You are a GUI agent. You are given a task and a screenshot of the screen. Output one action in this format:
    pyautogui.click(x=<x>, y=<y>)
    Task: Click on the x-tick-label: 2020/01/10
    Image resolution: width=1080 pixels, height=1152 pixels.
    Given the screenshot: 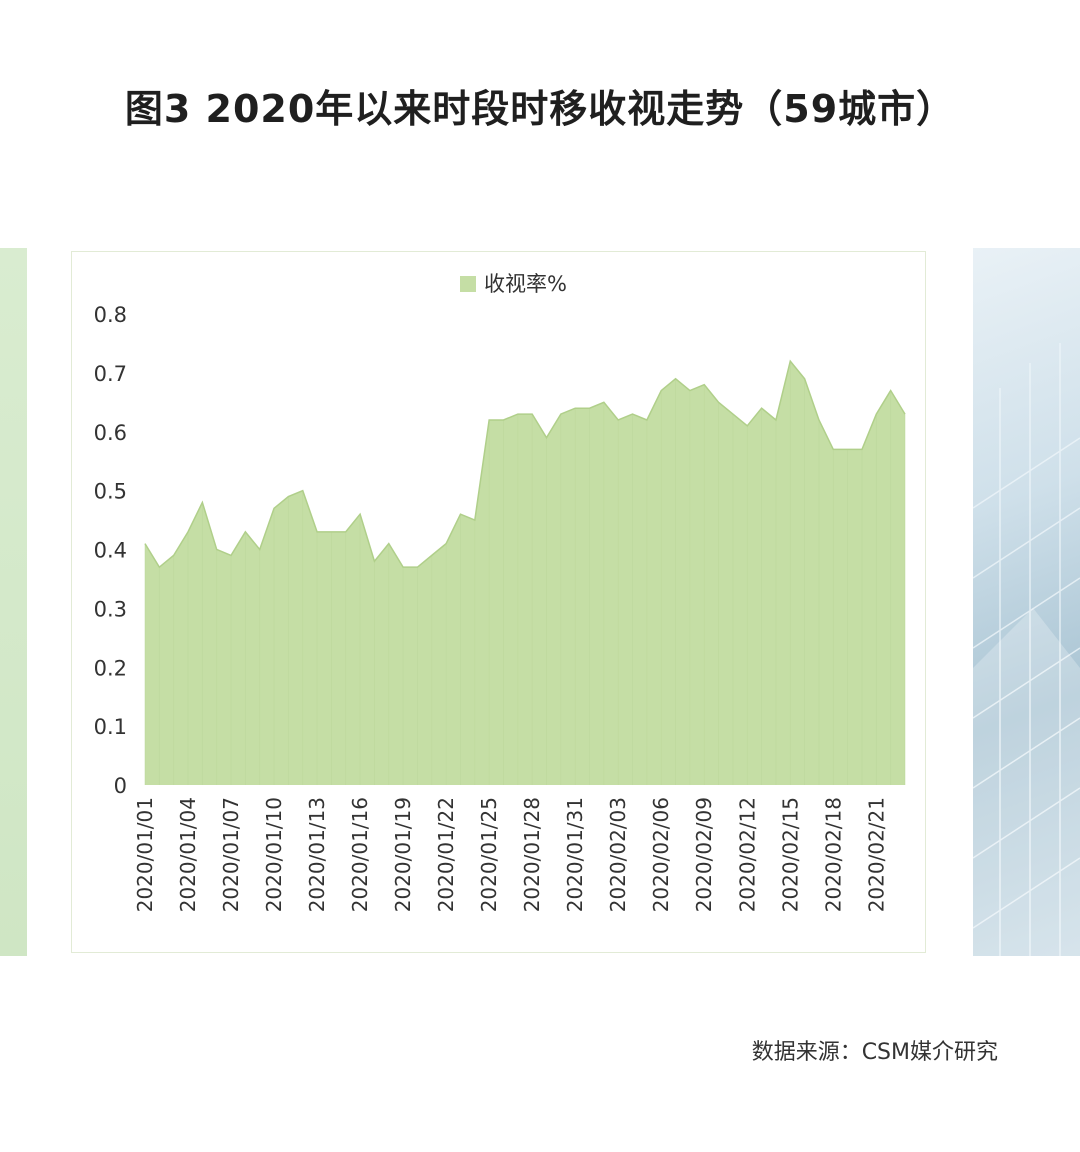 What is the action you would take?
    pyautogui.click(x=274, y=854)
    